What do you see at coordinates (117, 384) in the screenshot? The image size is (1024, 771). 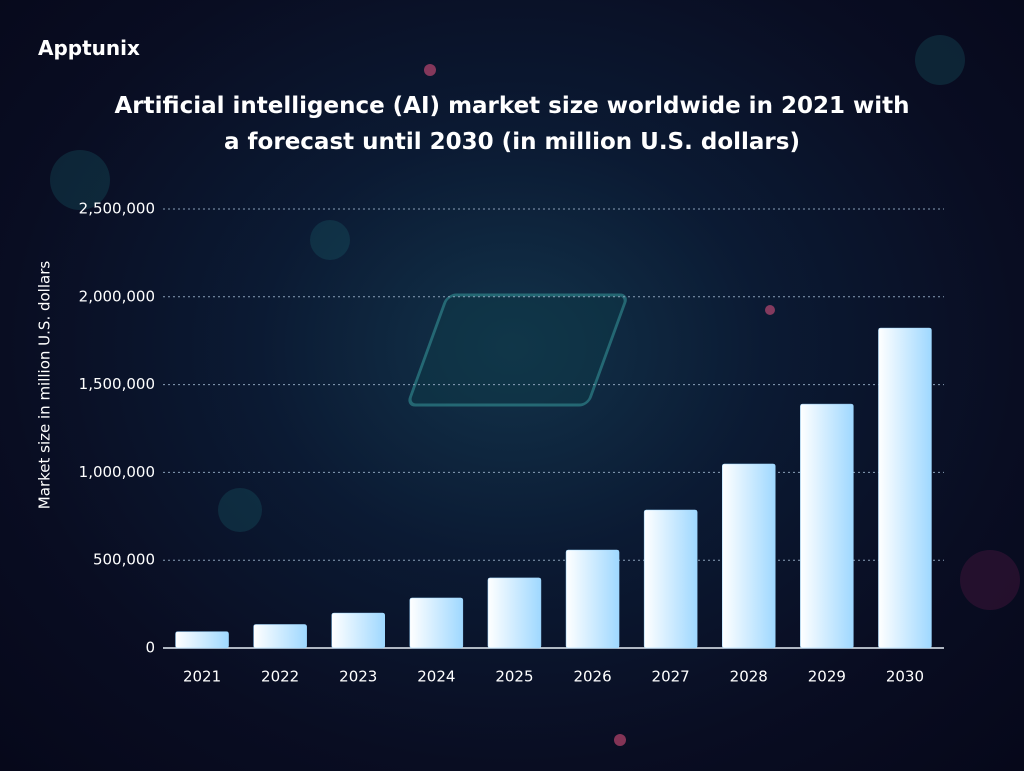 I see `y-tick-label: 1,500,000` at bounding box center [117, 384].